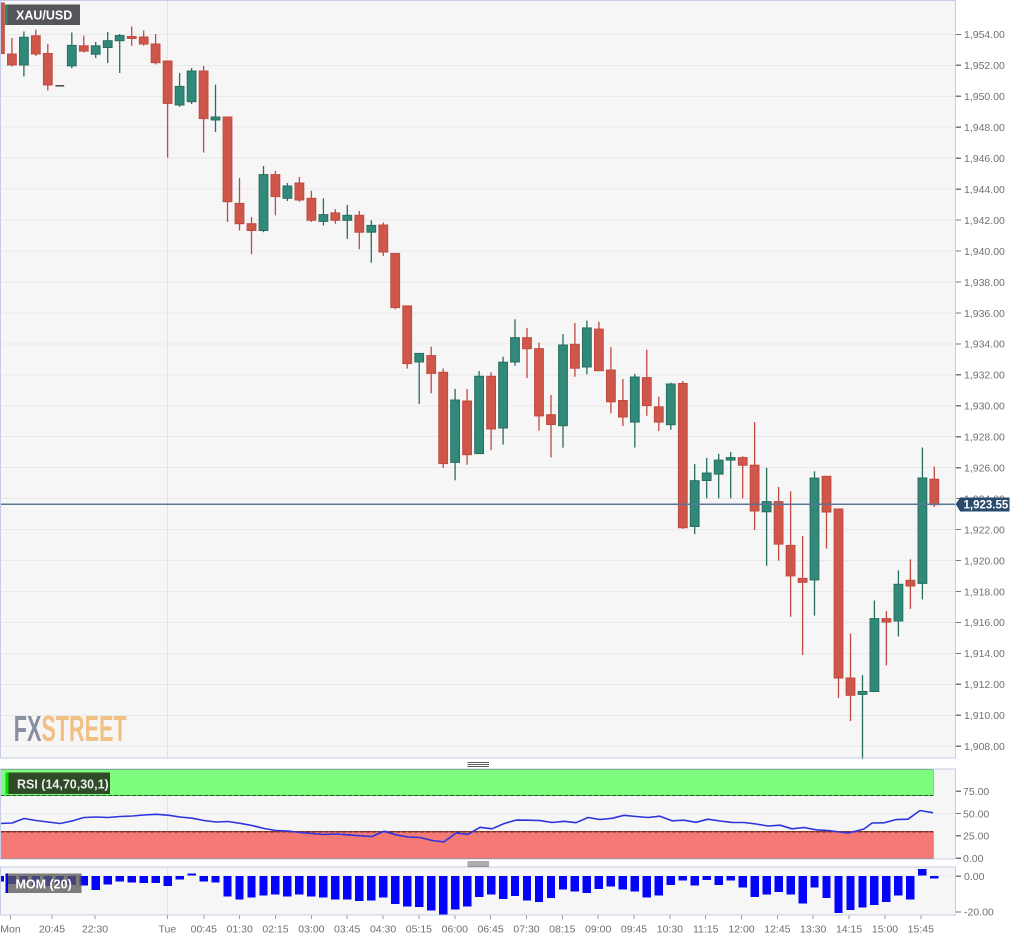 The image size is (1024, 947). Describe the element at coordinates (706, 930) in the screenshot. I see `svg-text: 11:15` at that location.